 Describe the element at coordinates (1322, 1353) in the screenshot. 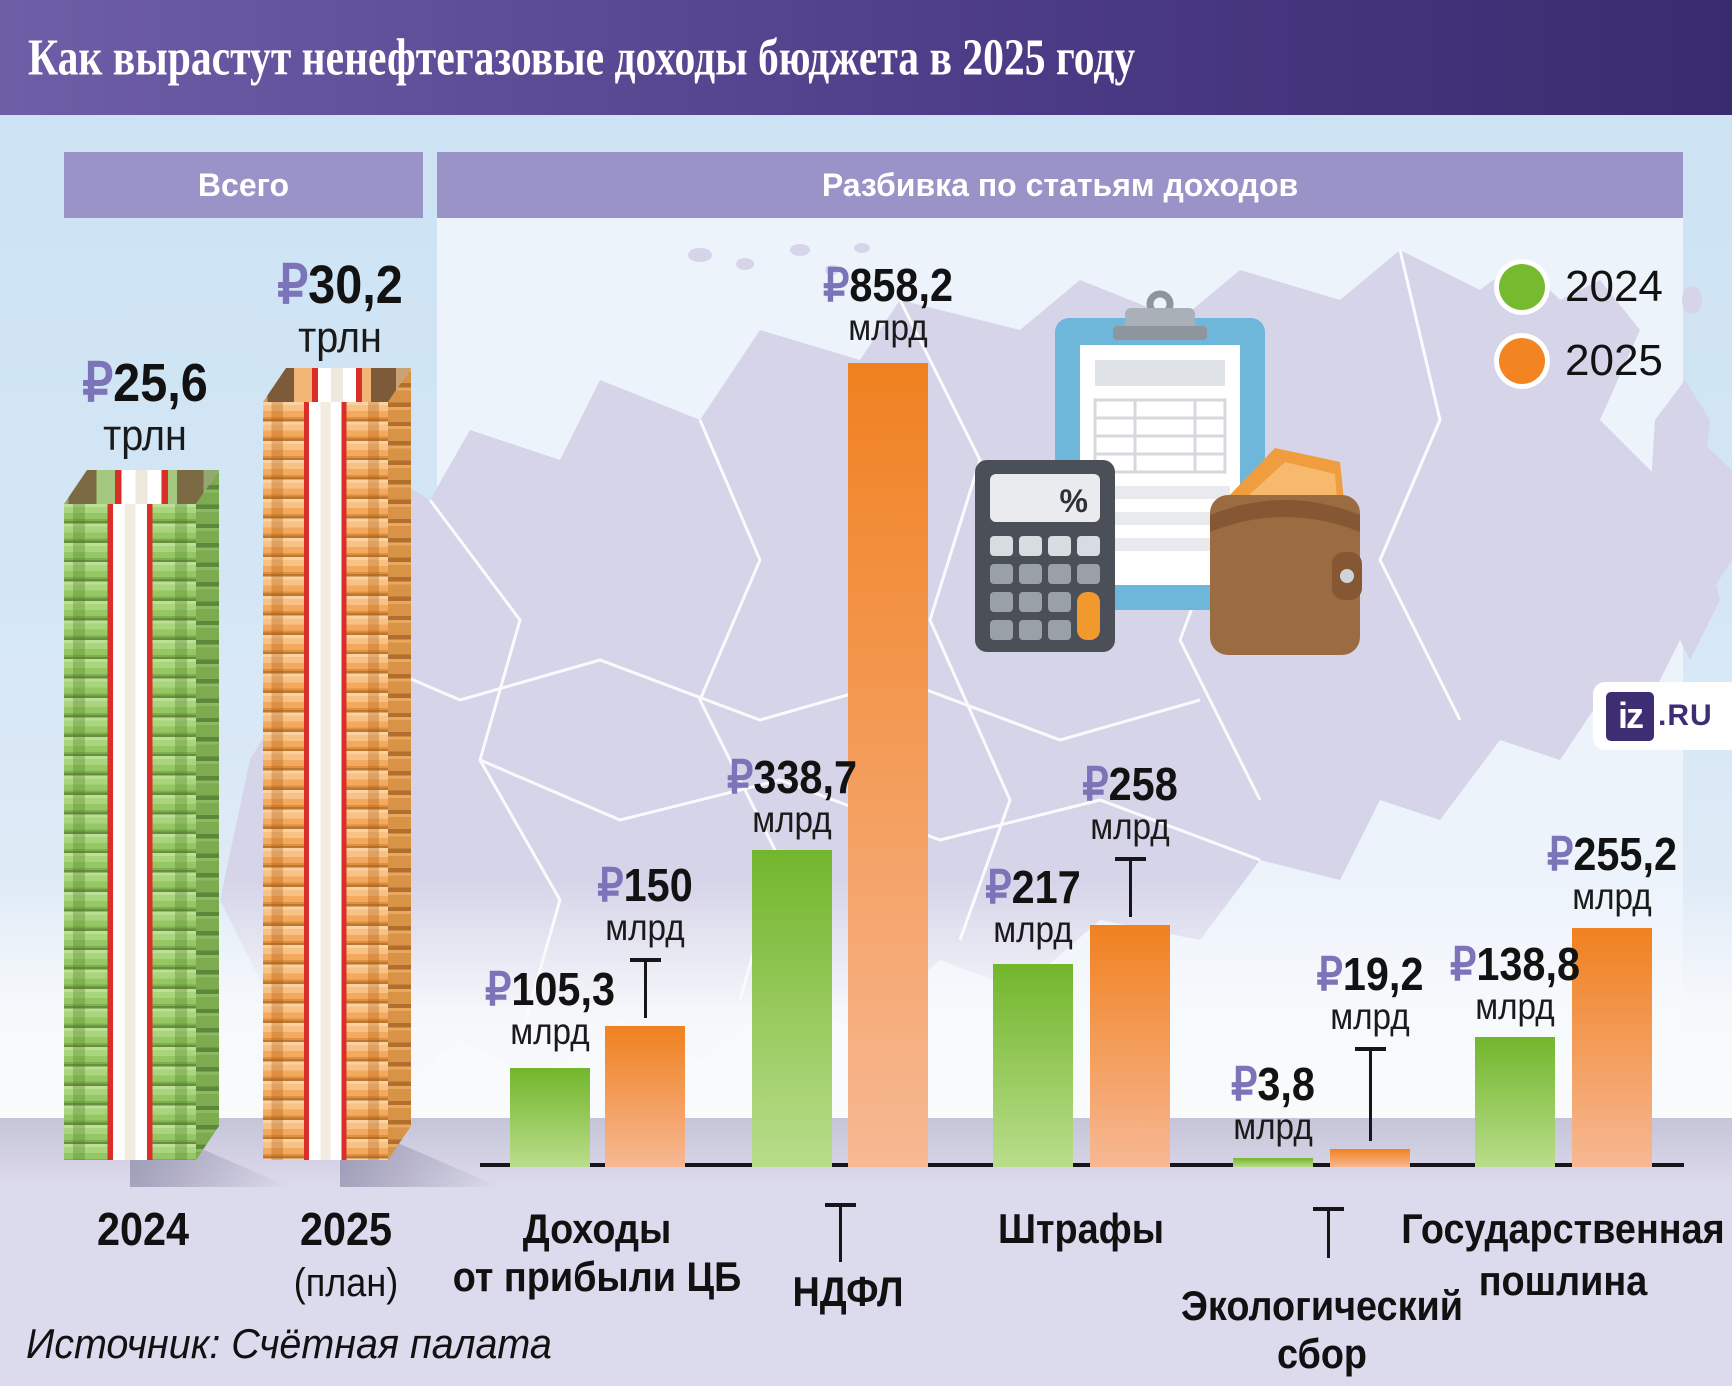

I see `category-label-3: сбор` at that location.